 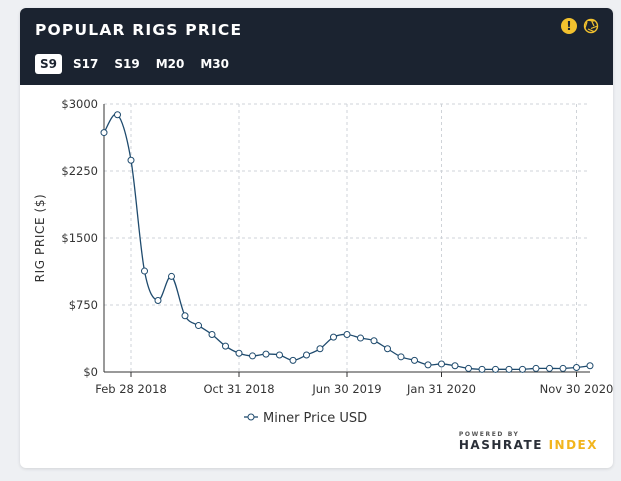 I want to click on x-tick-label: Feb 28 2018, so click(x=131, y=389).